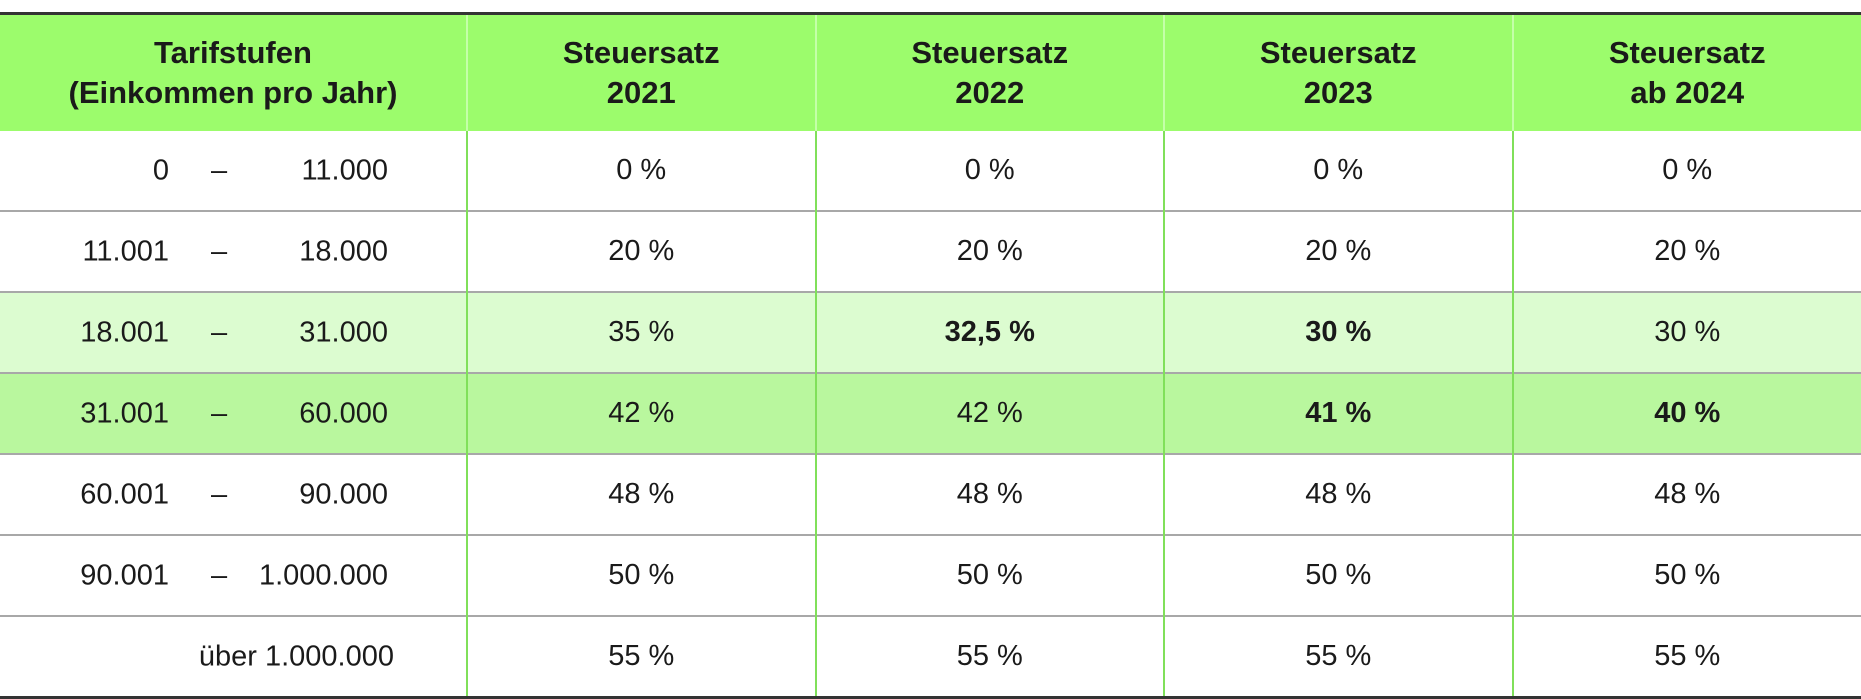 The height and width of the screenshot is (699, 1861). What do you see at coordinates (161, 170) in the screenshot?
I see `range-from: 0` at bounding box center [161, 170].